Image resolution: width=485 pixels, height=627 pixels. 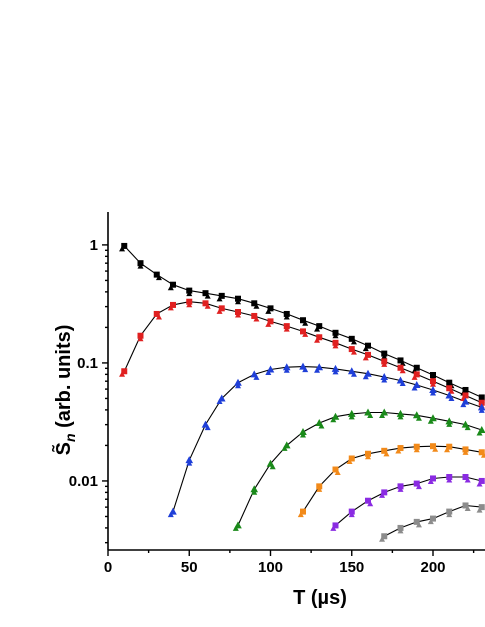 What do you see at coordinates (432, 567) in the screenshot?
I see `x-tick-label: 200` at bounding box center [432, 567].